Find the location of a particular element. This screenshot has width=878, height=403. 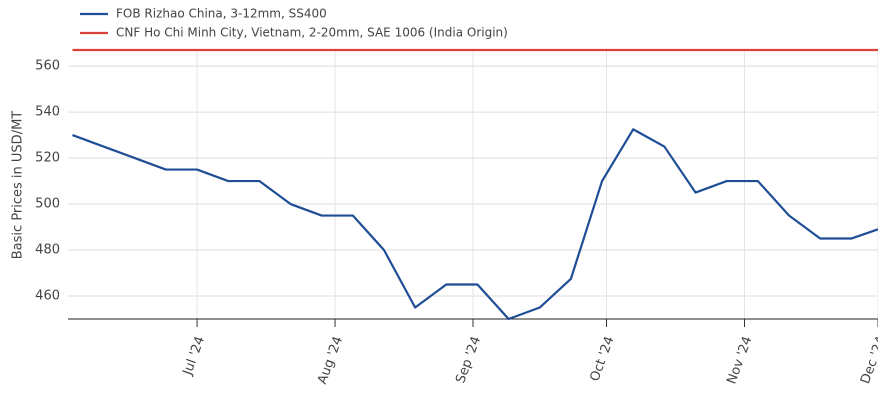

x-tick-label: Jul '24 is located at coordinates (194, 356).